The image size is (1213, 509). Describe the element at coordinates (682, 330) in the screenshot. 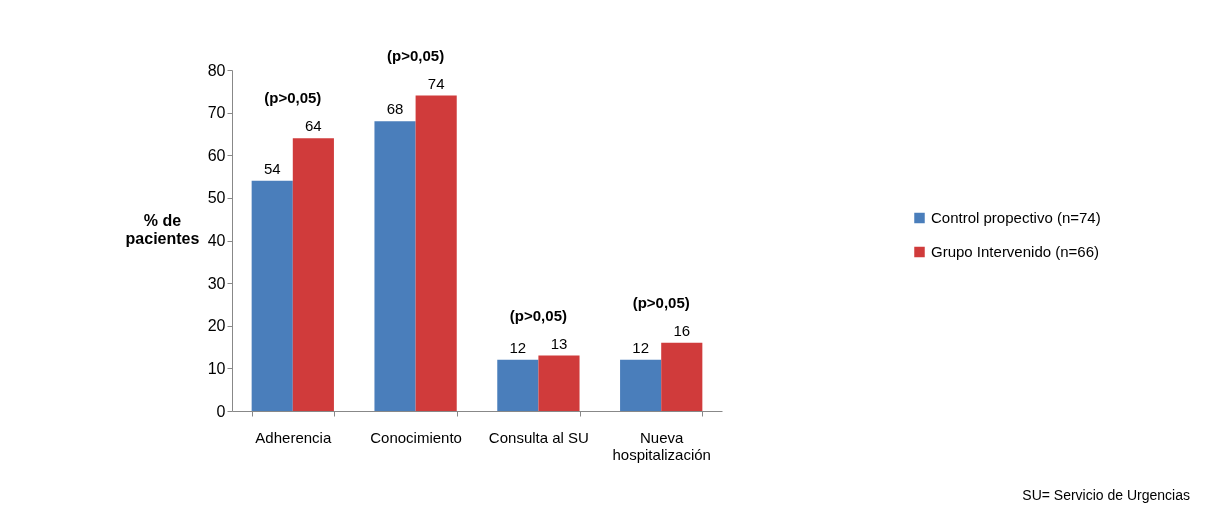

I see `data-label: 16` at that location.